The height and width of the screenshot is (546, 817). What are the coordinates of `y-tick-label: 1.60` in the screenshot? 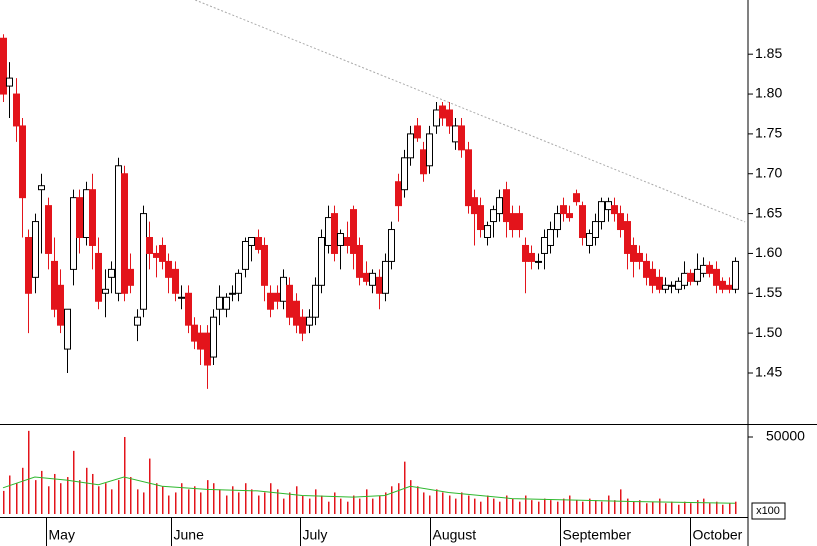 It's located at (768, 252).